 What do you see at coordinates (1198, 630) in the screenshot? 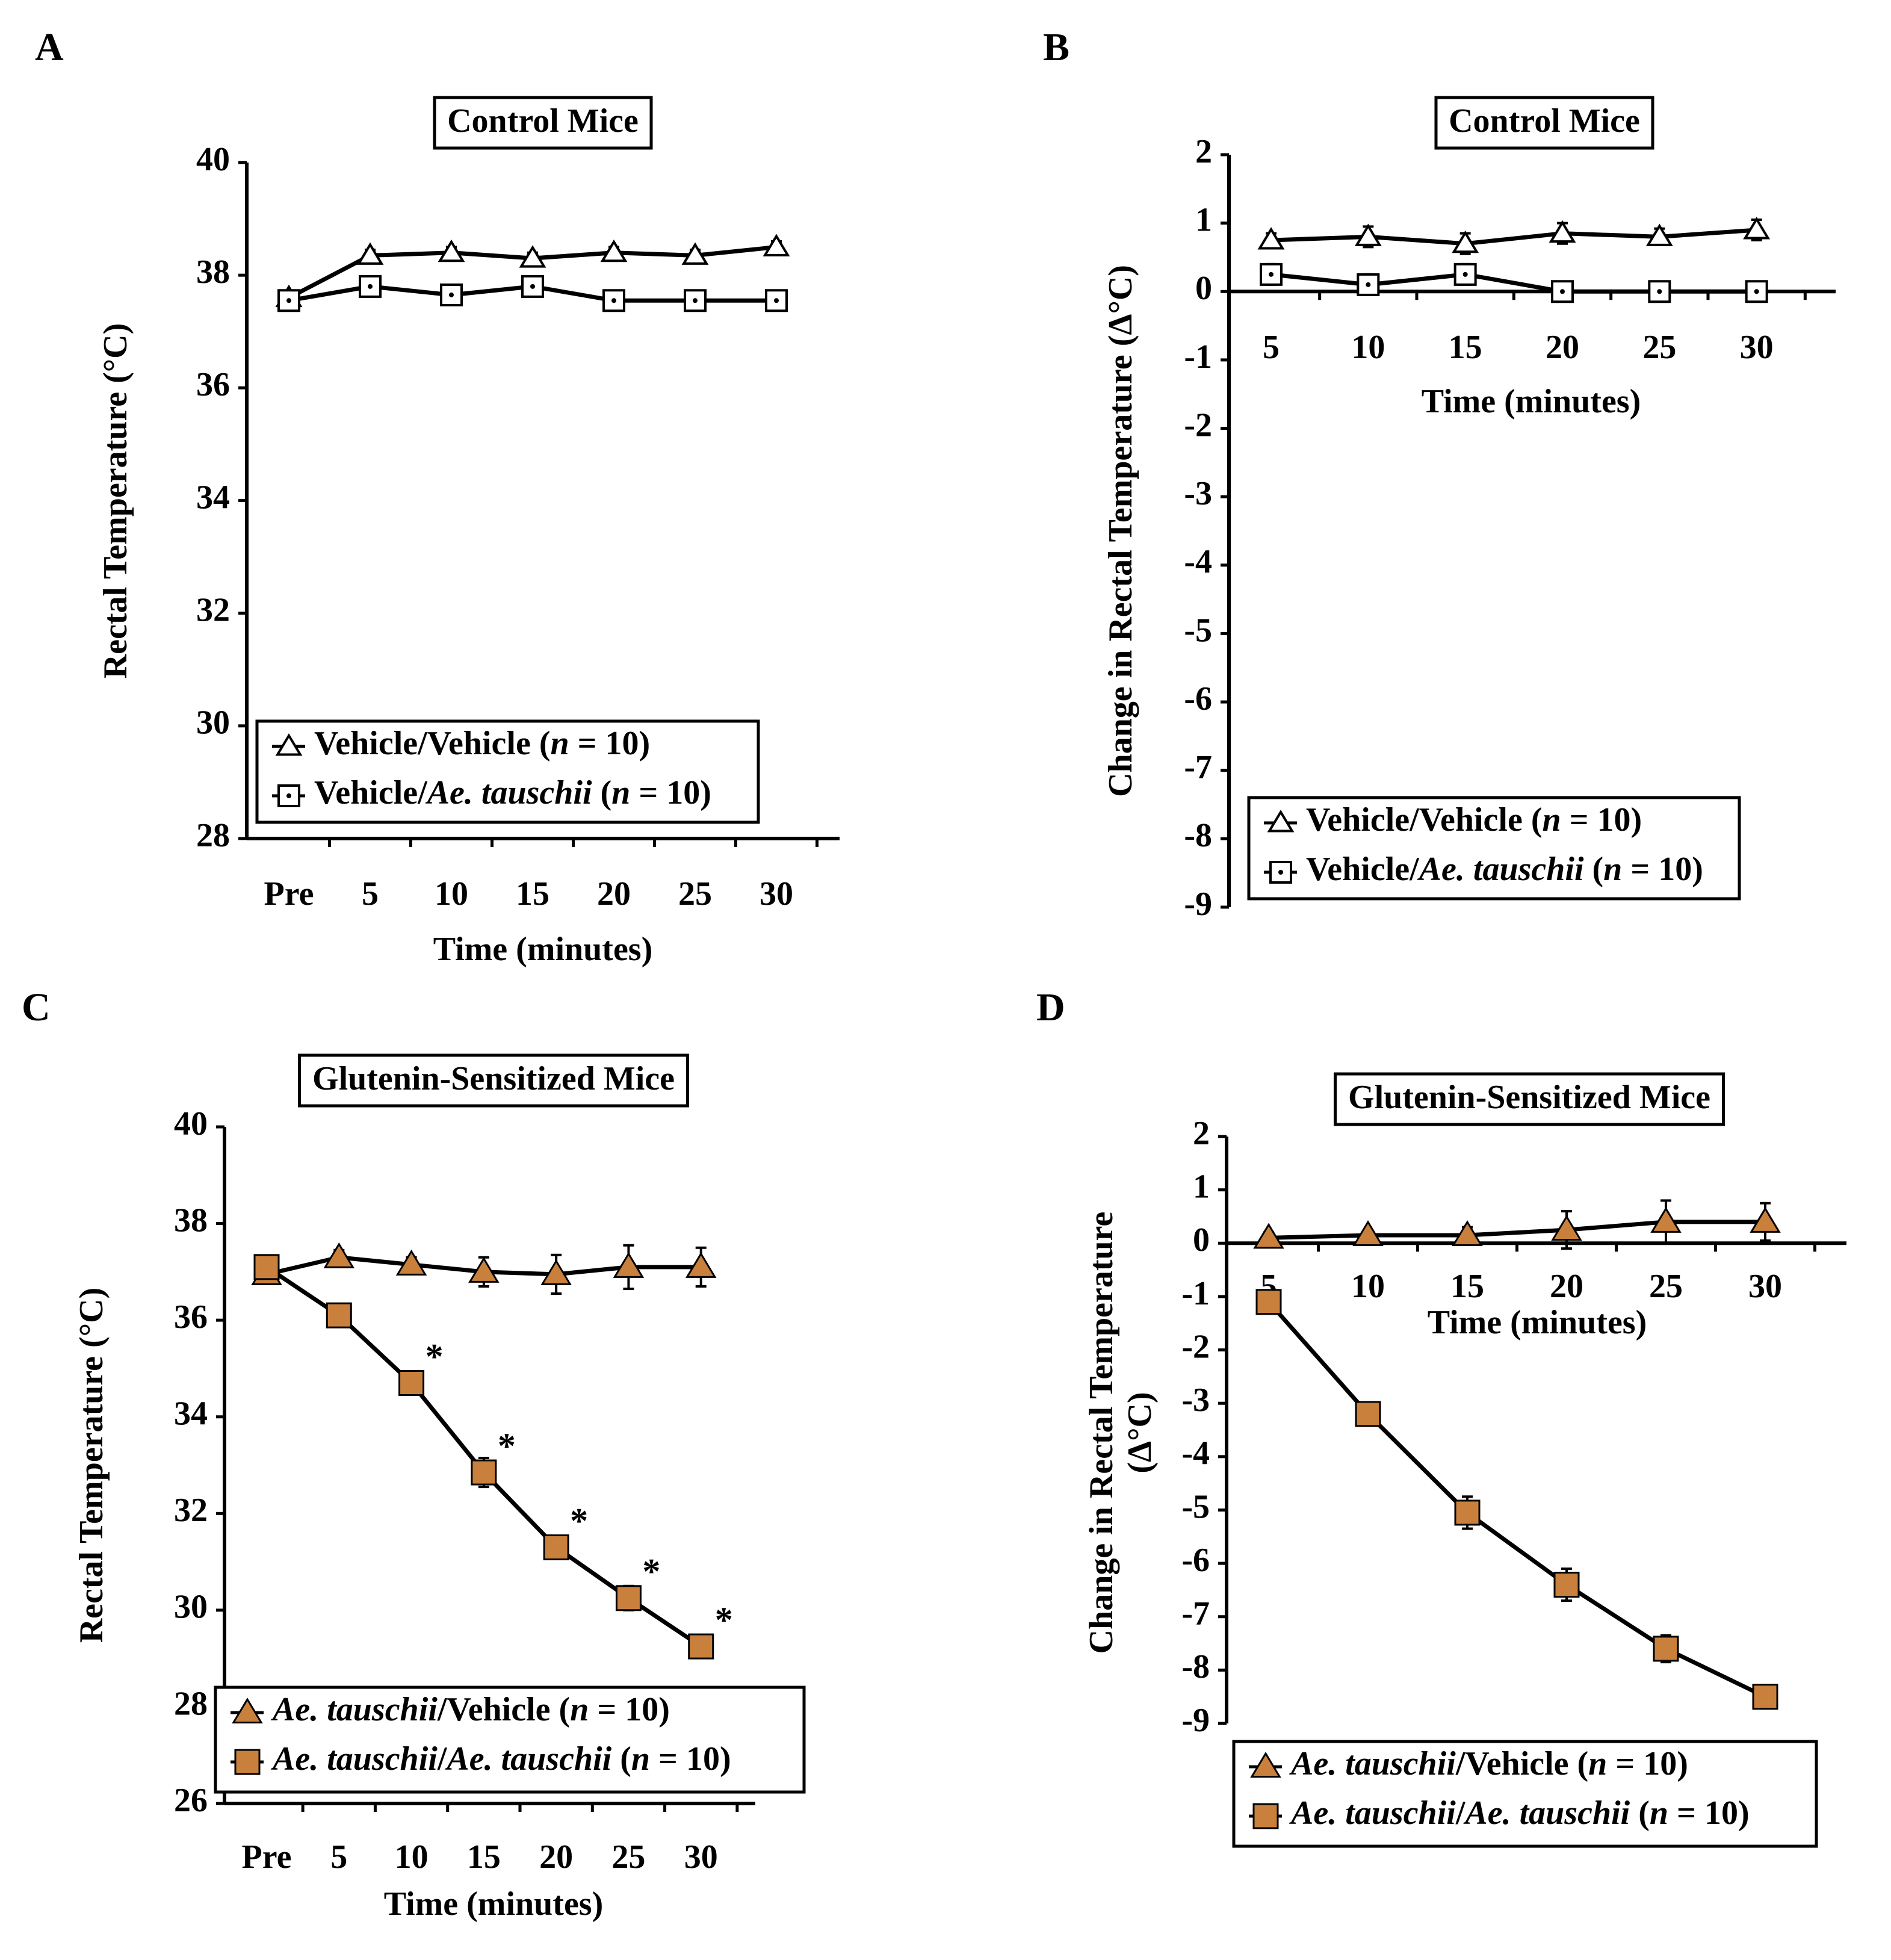
I see `y-tick-label: -5` at bounding box center [1198, 630].